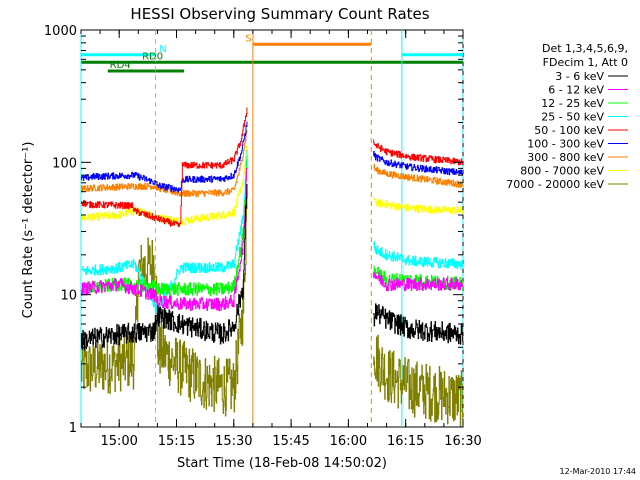  What do you see at coordinates (152, 56) in the screenshot?
I see `flag-label-rd0: RD0` at bounding box center [152, 56].